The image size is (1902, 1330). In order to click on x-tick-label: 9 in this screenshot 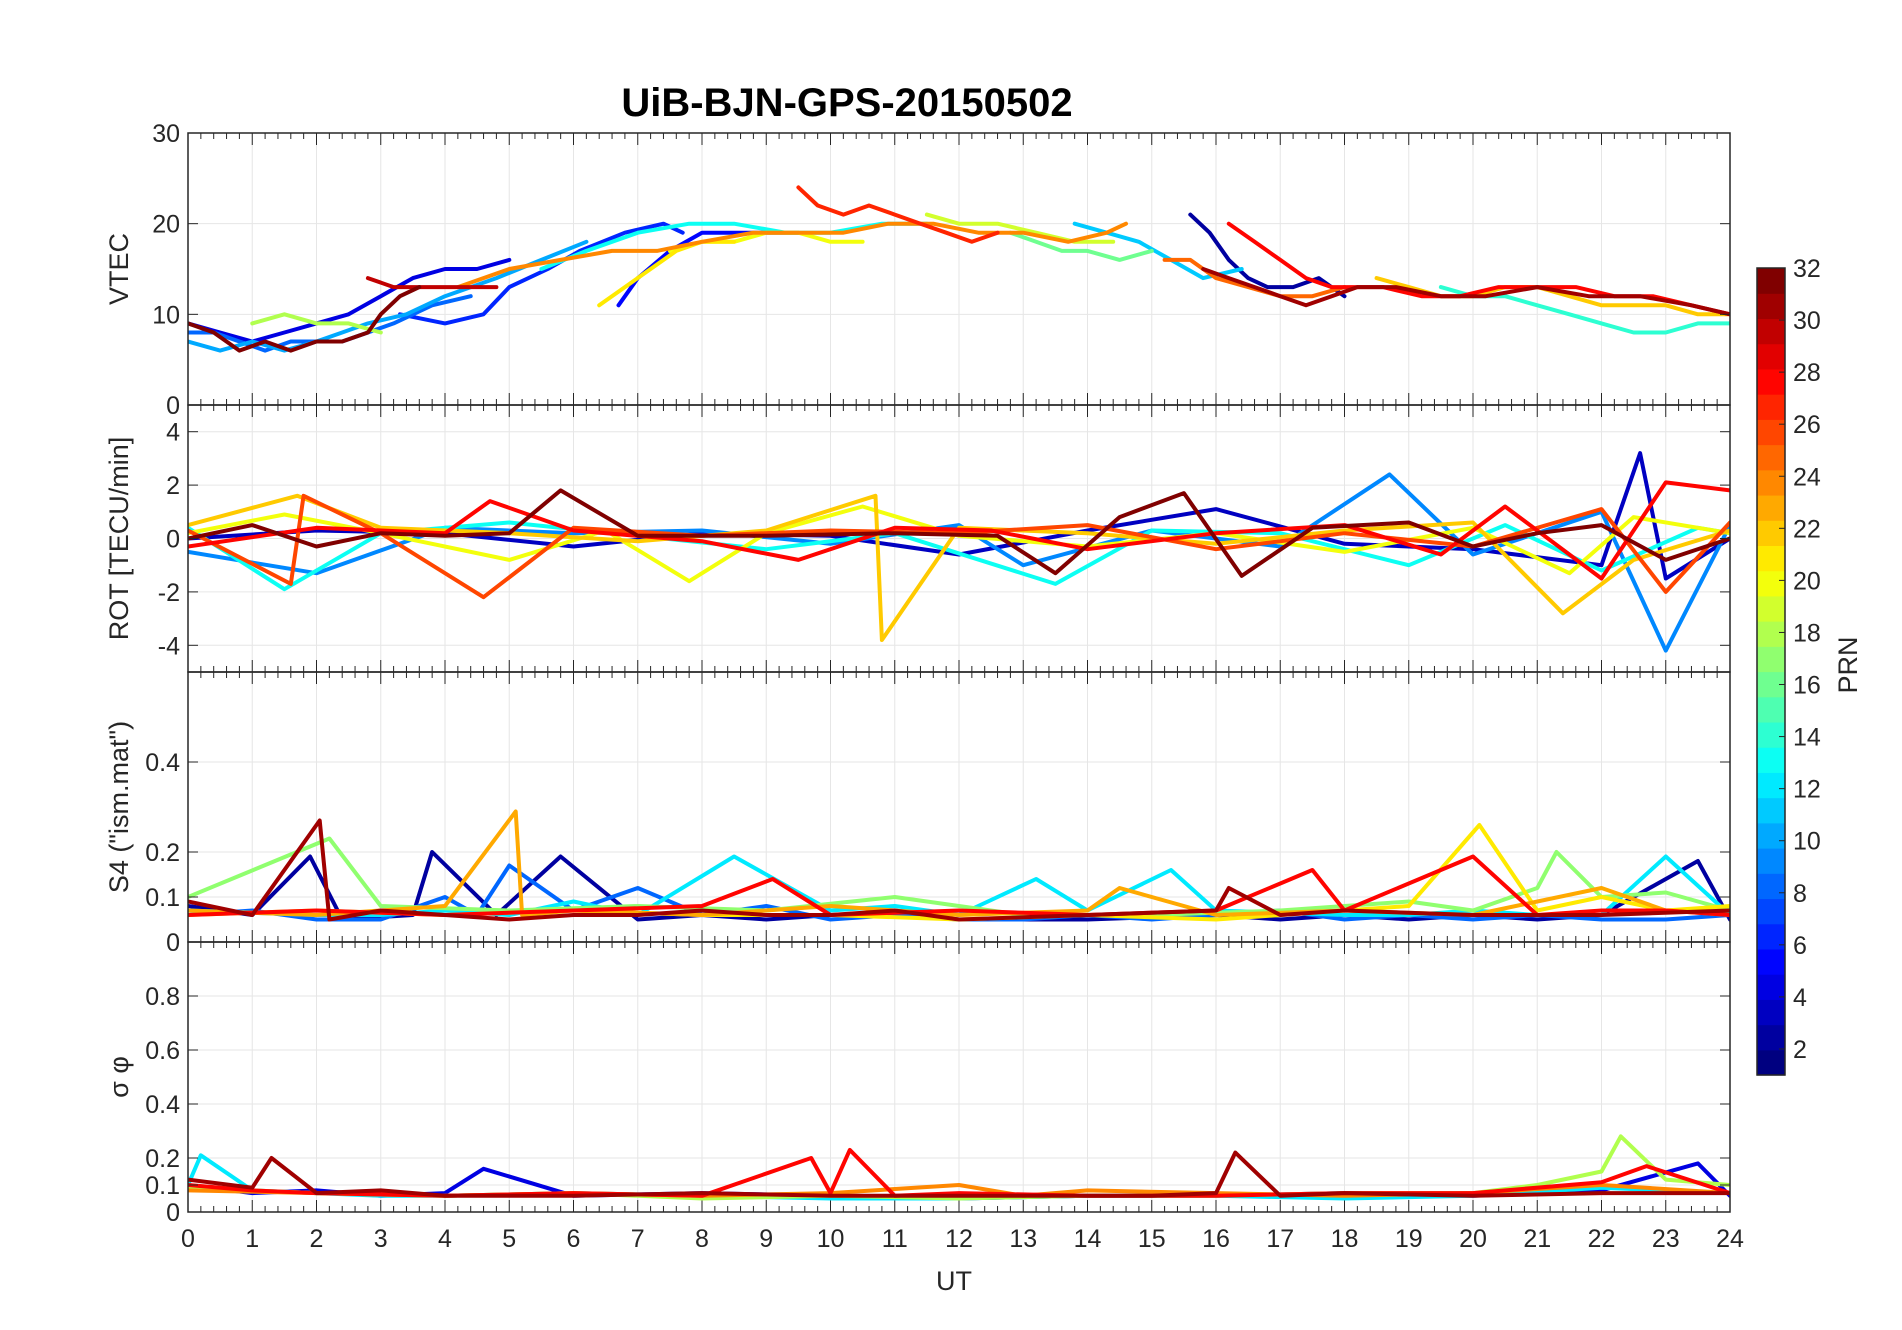, I will do `click(766, 1239)`.